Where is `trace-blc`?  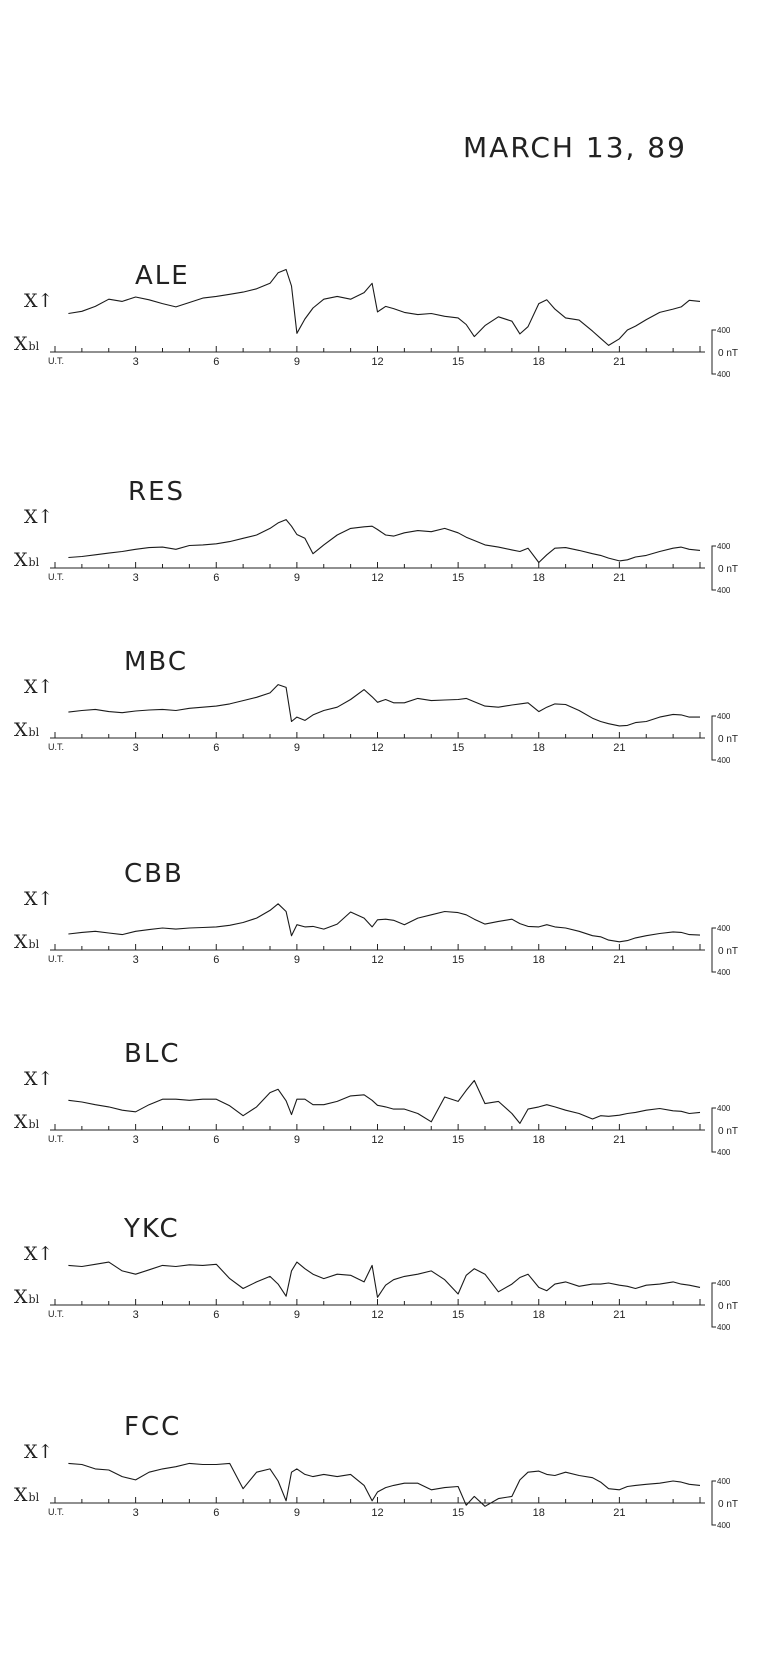 trace-blc is located at coordinates (384, 1101).